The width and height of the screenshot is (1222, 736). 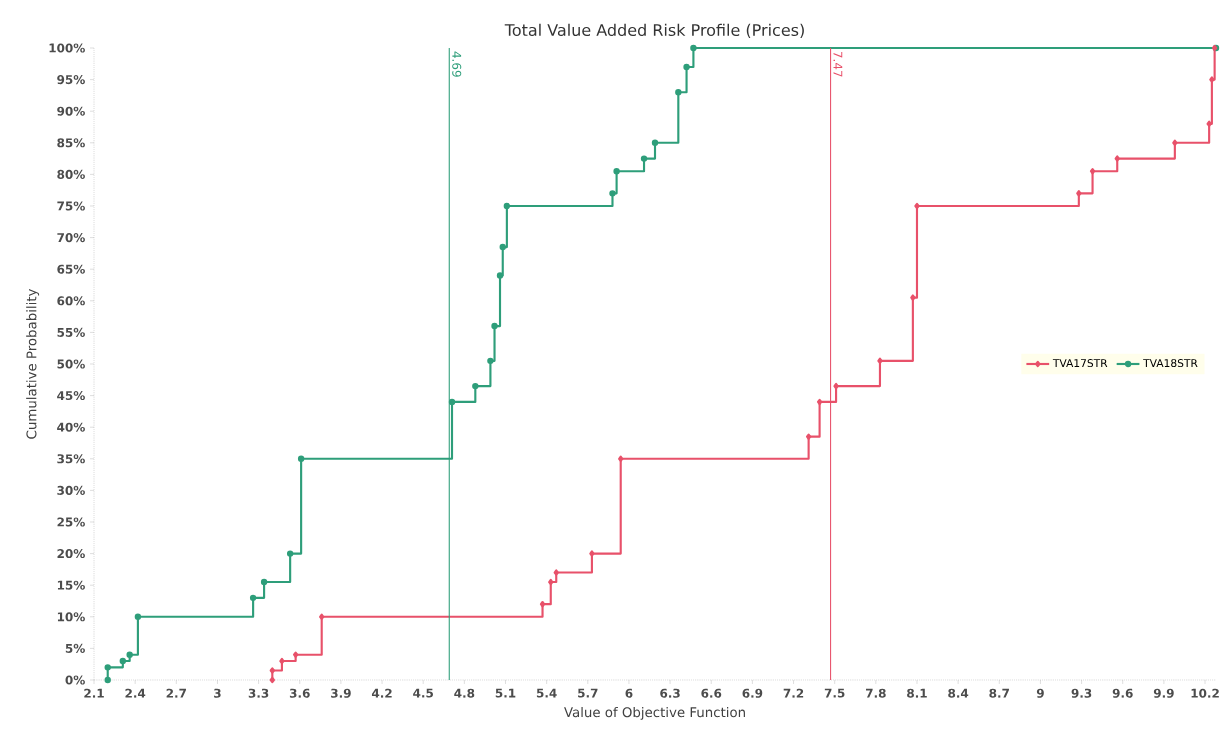 What do you see at coordinates (71, 238) in the screenshot?
I see `y-tick-label: 70%` at bounding box center [71, 238].